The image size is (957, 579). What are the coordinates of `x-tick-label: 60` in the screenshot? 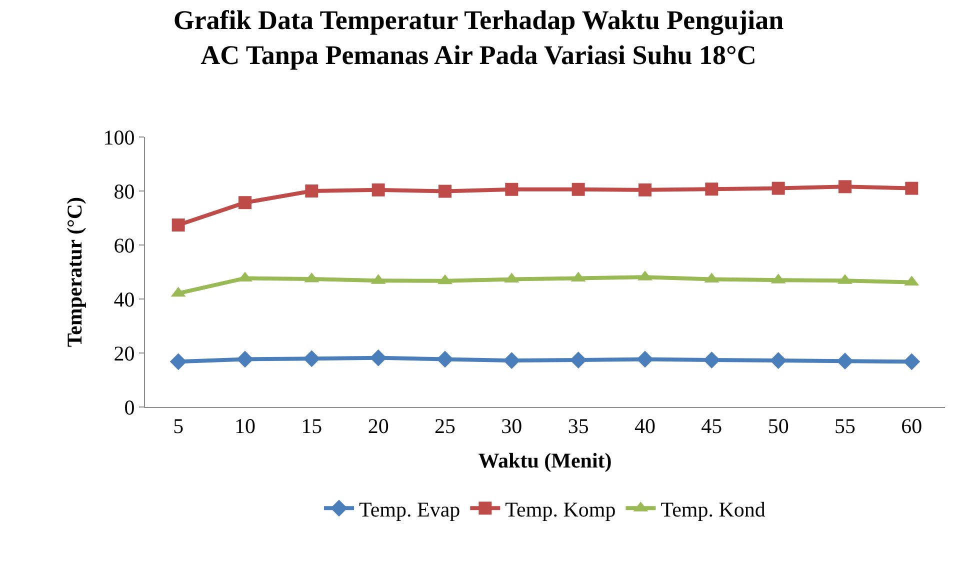 It's located at (911, 426).